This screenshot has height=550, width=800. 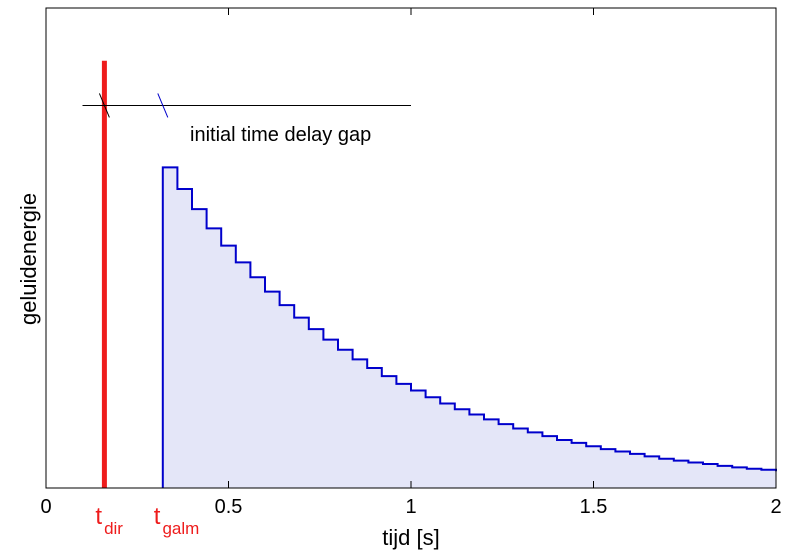 I want to click on x-tick-label: 1.5, so click(x=594, y=507).